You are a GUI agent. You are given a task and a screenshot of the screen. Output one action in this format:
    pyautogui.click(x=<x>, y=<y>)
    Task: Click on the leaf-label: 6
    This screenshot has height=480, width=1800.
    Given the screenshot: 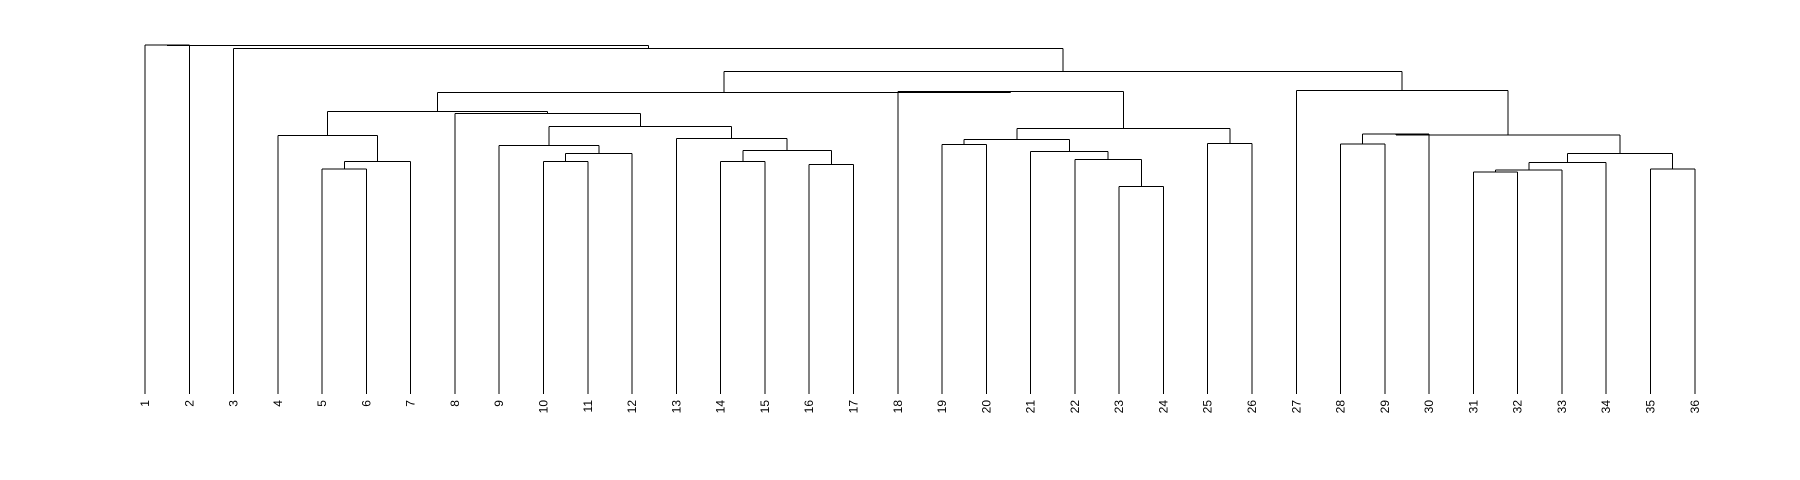 What is the action you would take?
    pyautogui.click(x=366, y=403)
    